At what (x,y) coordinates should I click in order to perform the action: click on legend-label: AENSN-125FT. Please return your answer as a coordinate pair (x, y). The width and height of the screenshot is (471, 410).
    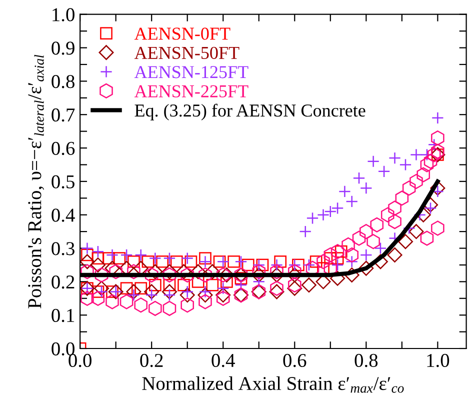
    Looking at the image, I should click on (191, 72).